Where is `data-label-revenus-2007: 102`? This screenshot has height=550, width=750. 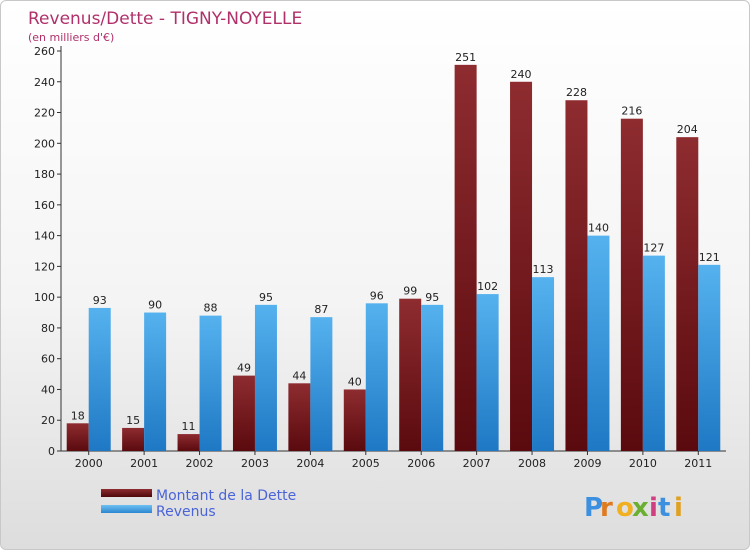 data-label-revenus-2007: 102 is located at coordinates (487, 286).